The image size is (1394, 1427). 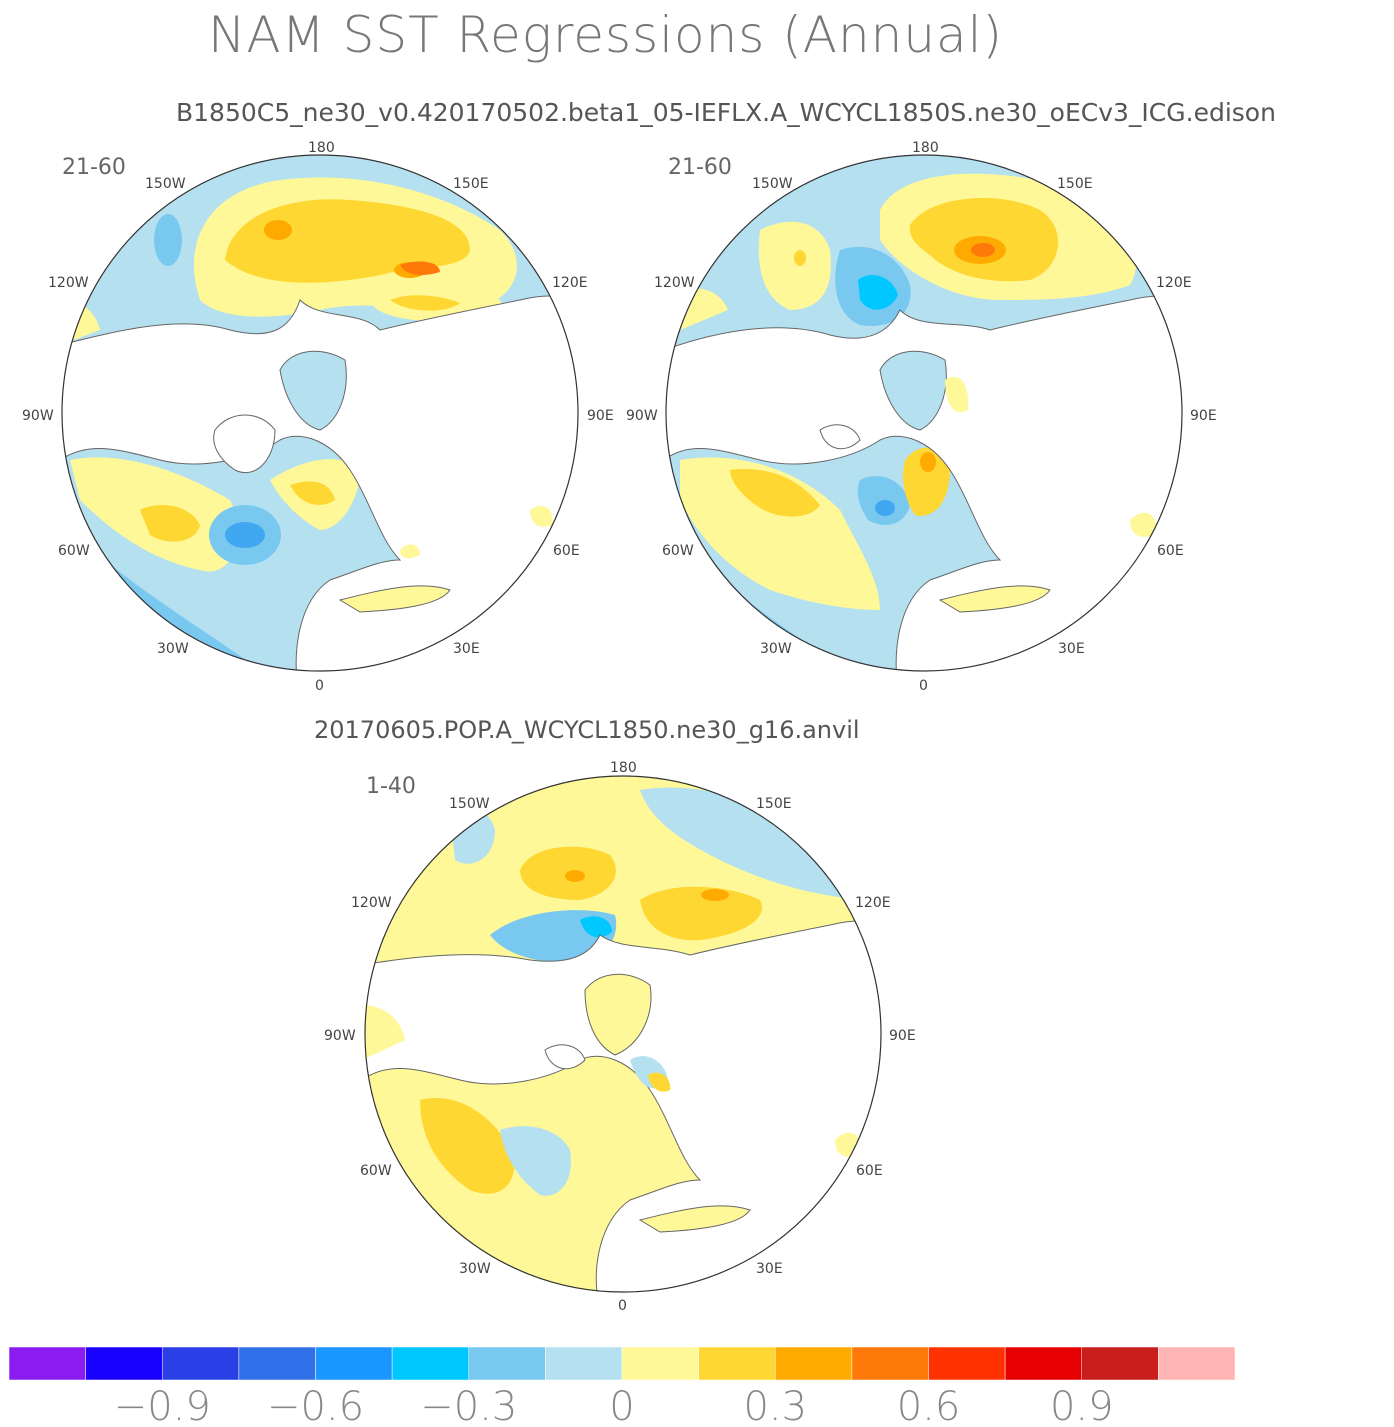 What do you see at coordinates (700, 167) in the screenshot?
I see `years-label-top-right: 21-60` at bounding box center [700, 167].